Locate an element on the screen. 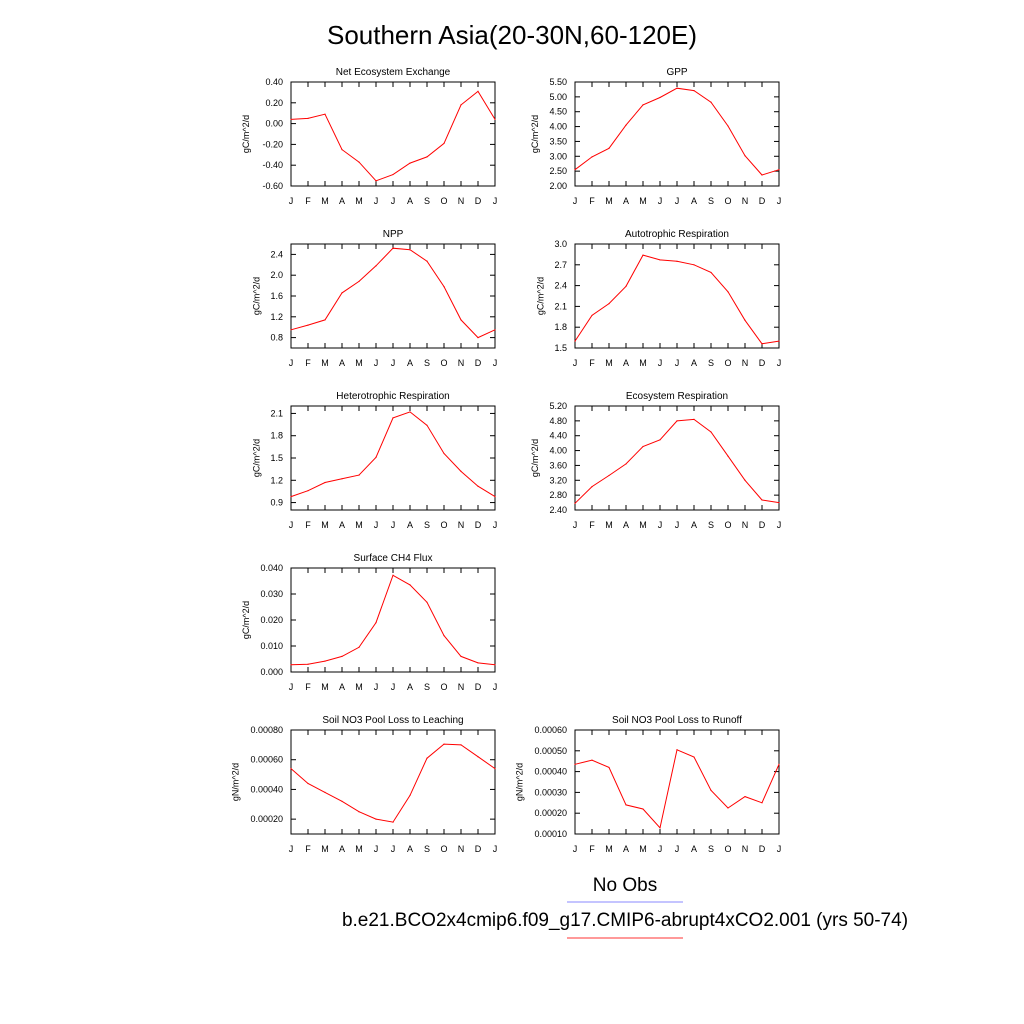  panel-title: Autotrophic Respiration is located at coordinates (677, 234).